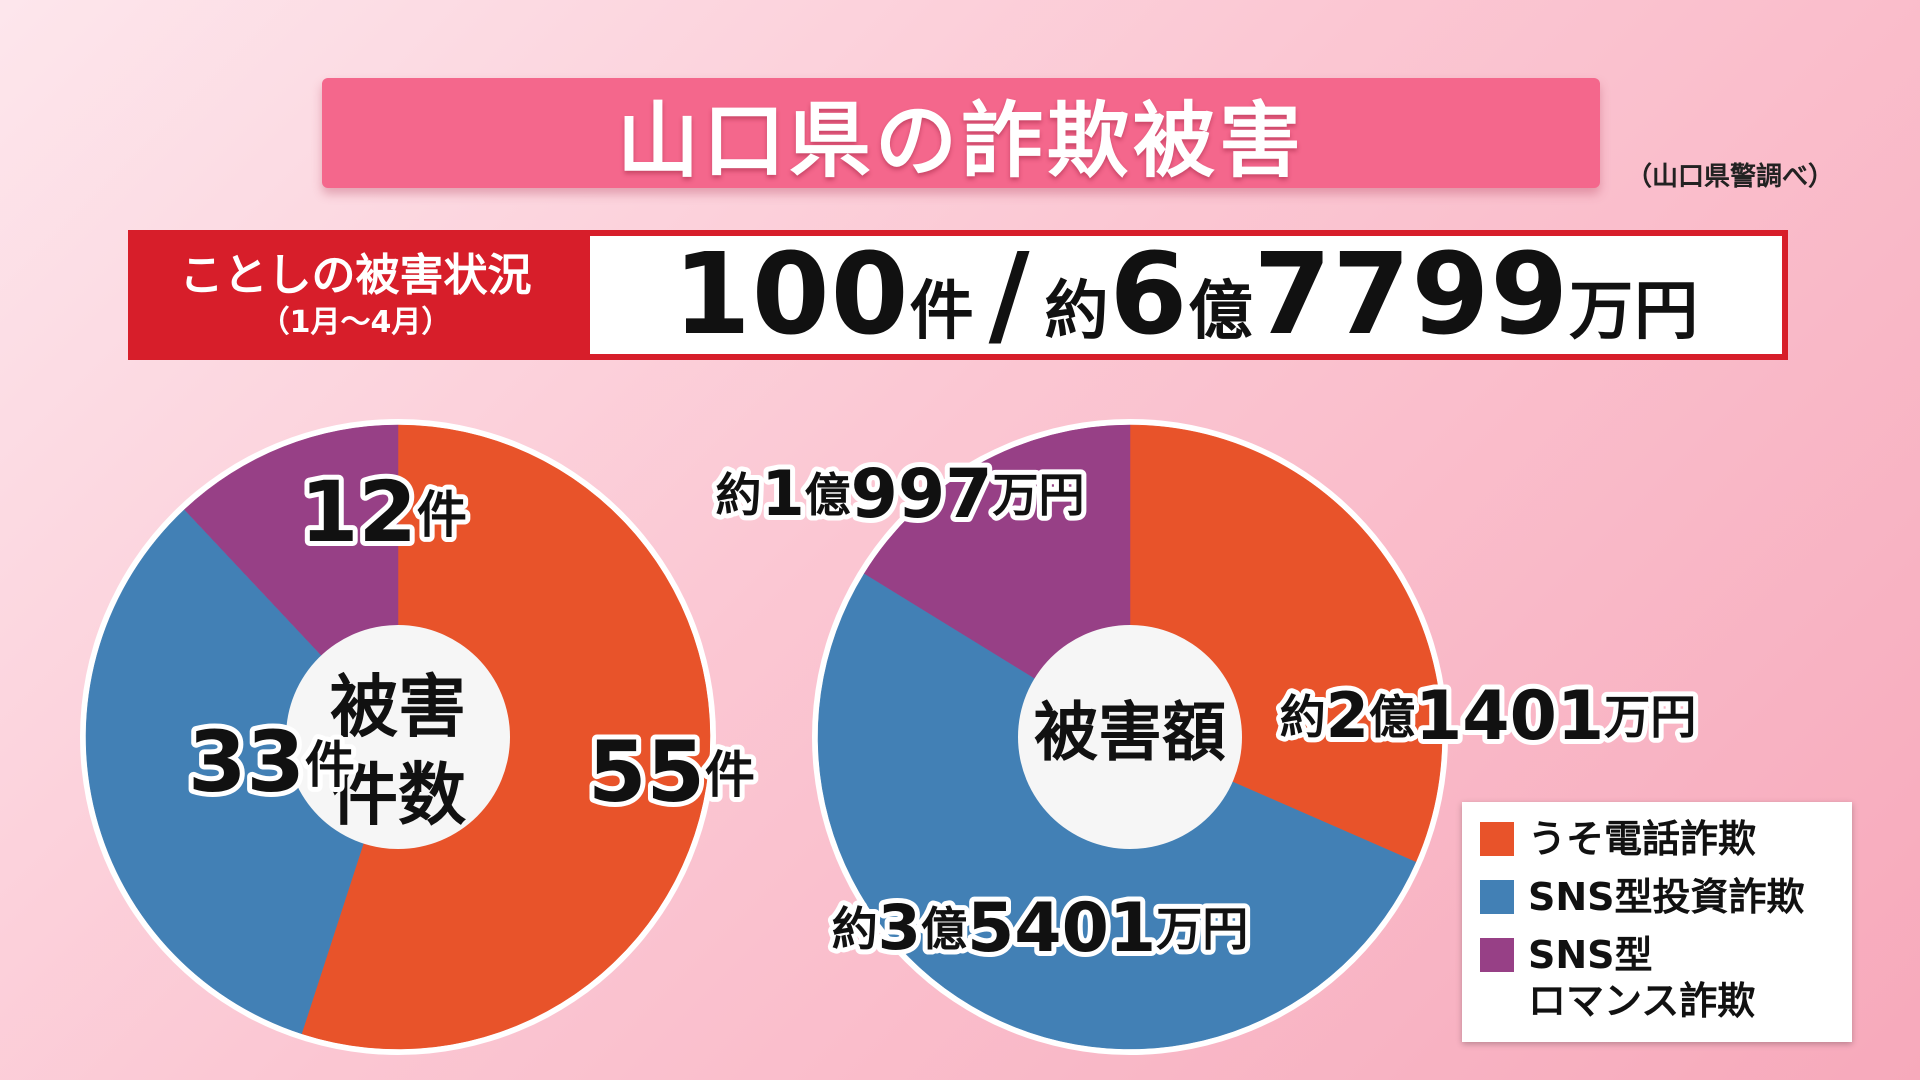 This screenshot has height=1080, width=1920. I want to click on pie-center-label: 件数, so click(398, 796).